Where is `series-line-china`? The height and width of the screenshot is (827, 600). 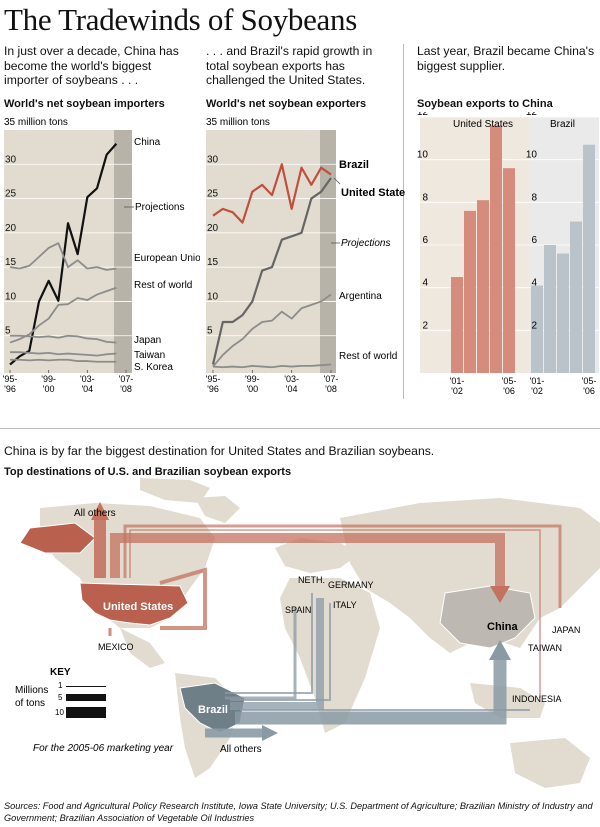
series-line-china is located at coordinates (63, 254).